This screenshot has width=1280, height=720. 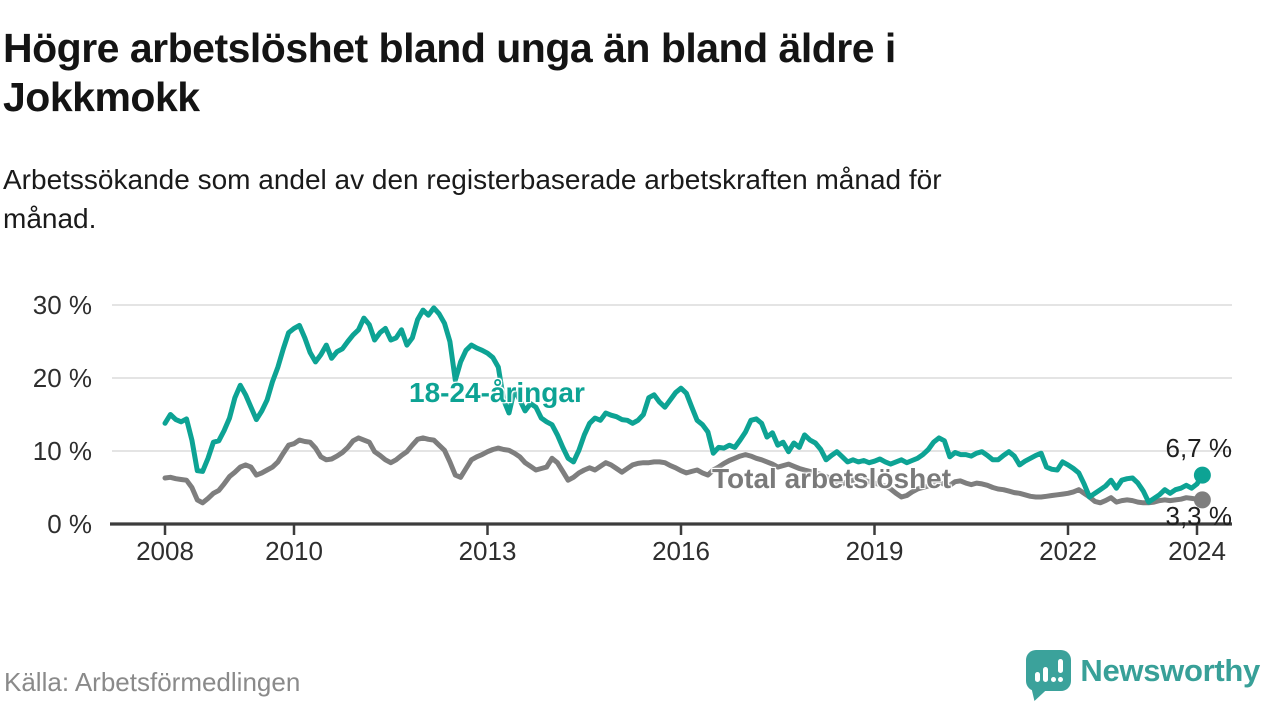 I want to click on end-value-label-youth: 6,7 %, so click(x=1199, y=448).